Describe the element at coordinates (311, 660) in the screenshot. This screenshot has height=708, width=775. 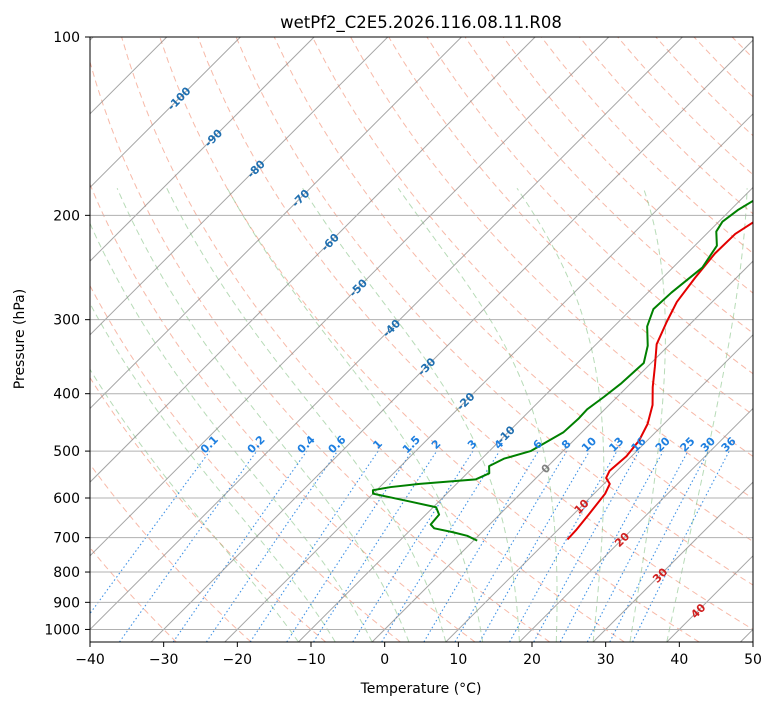
I see `x-tick-label: −10` at that location.